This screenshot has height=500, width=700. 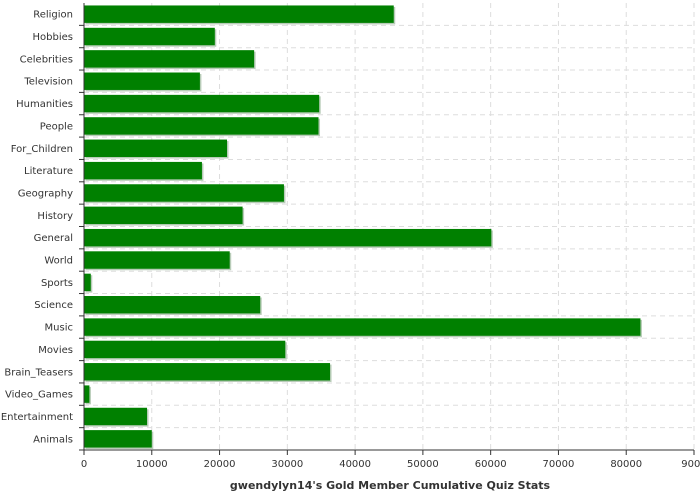 What do you see at coordinates (169, 59) in the screenshot?
I see `bar-celebrities` at bounding box center [169, 59].